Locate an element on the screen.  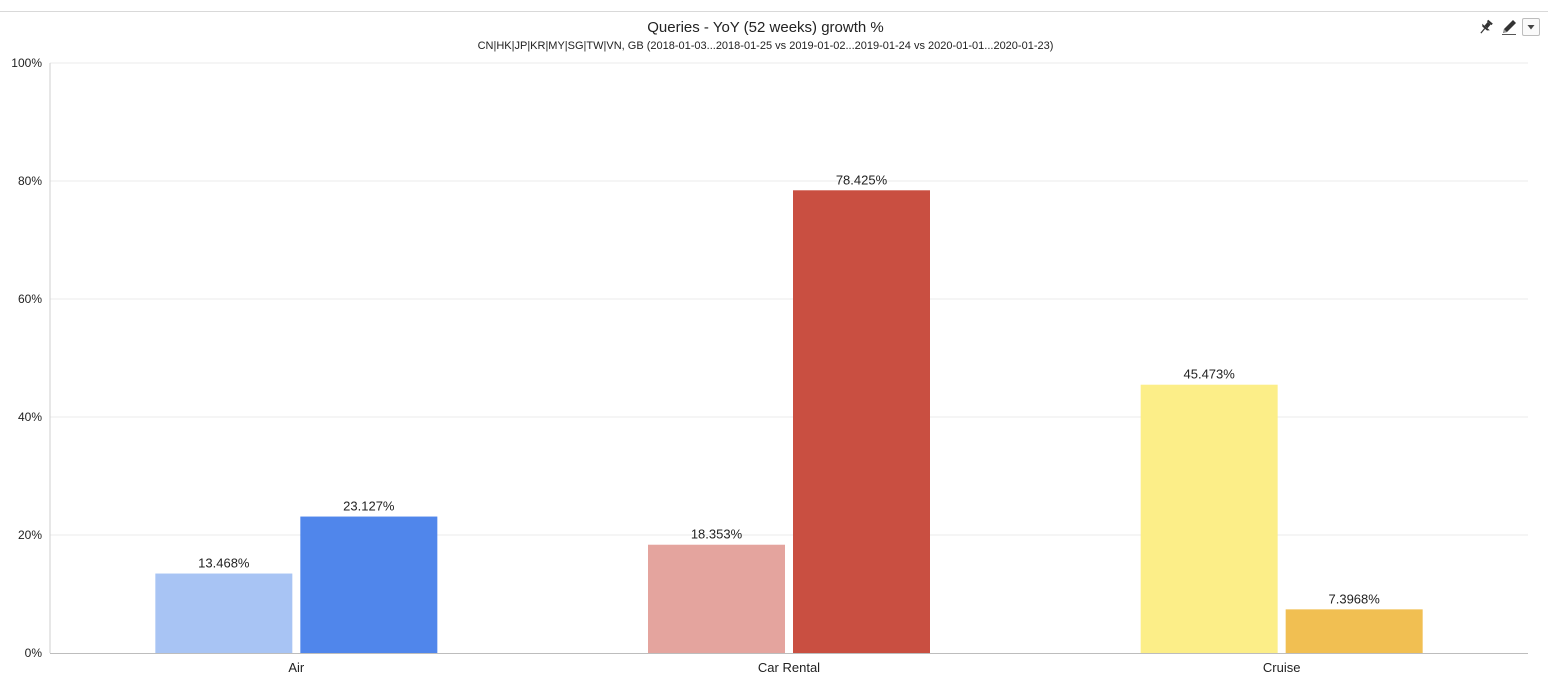
y-tick-label: 0% is located at coordinates (34, 653).